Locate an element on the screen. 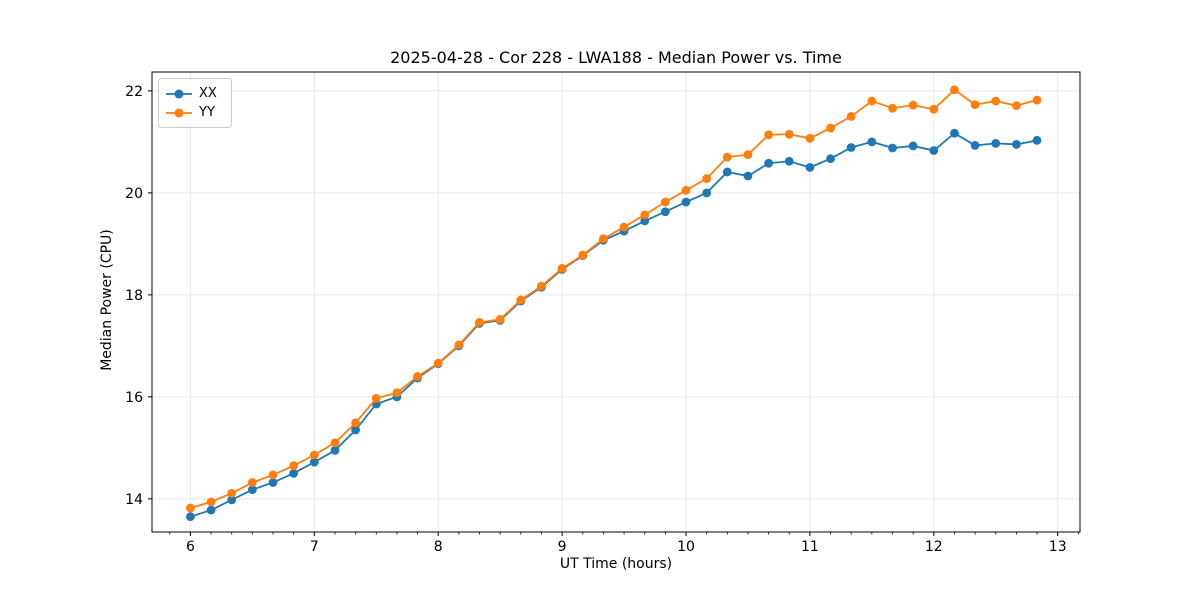 The height and width of the screenshot is (600, 1200). x-tick-label: 10 is located at coordinates (686, 547).